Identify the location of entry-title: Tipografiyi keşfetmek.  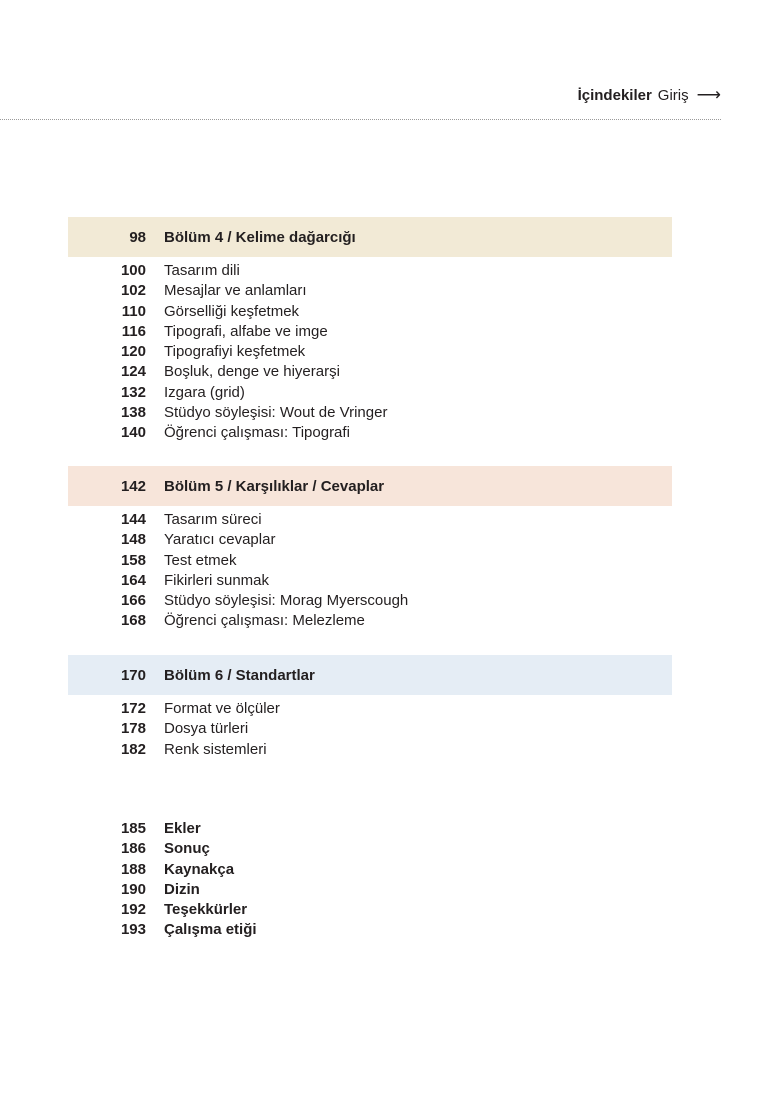
(235, 352).